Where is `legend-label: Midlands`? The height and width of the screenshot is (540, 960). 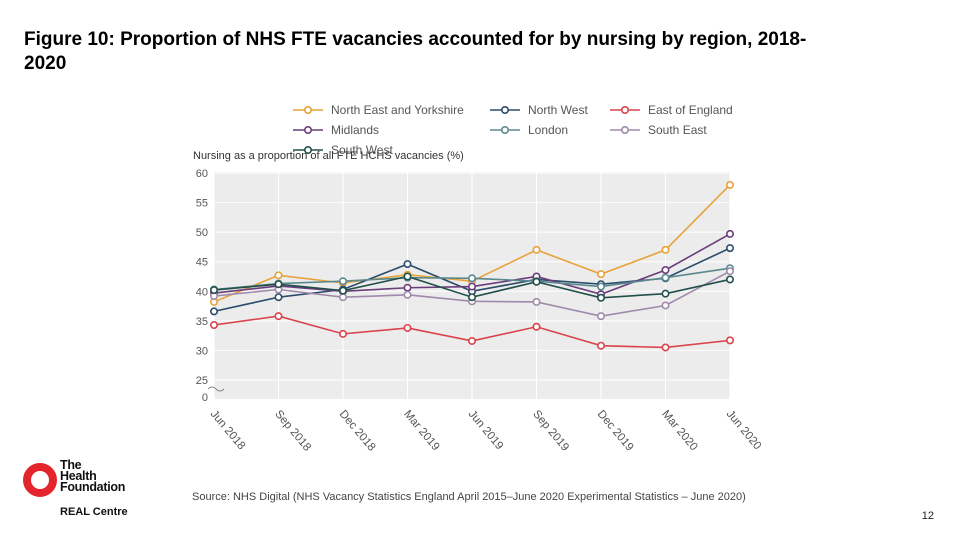 legend-label: Midlands is located at coordinates (355, 130).